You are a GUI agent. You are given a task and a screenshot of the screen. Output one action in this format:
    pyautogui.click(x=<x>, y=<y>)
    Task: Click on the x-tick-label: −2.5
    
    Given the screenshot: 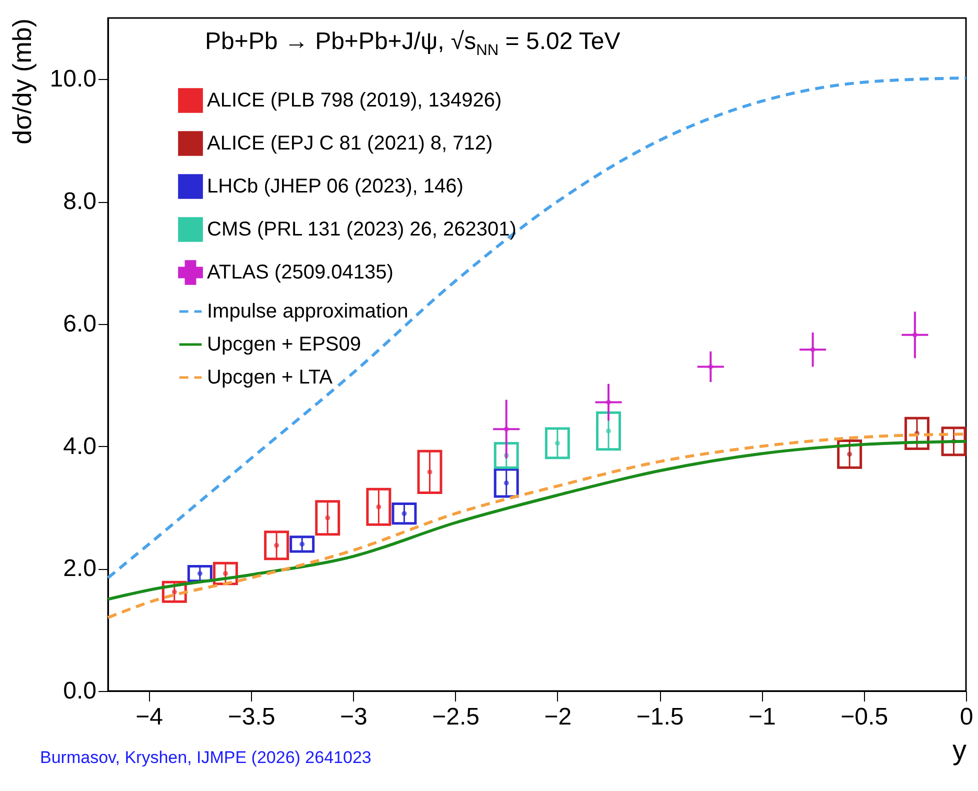 What is the action you would take?
    pyautogui.click(x=456, y=717)
    